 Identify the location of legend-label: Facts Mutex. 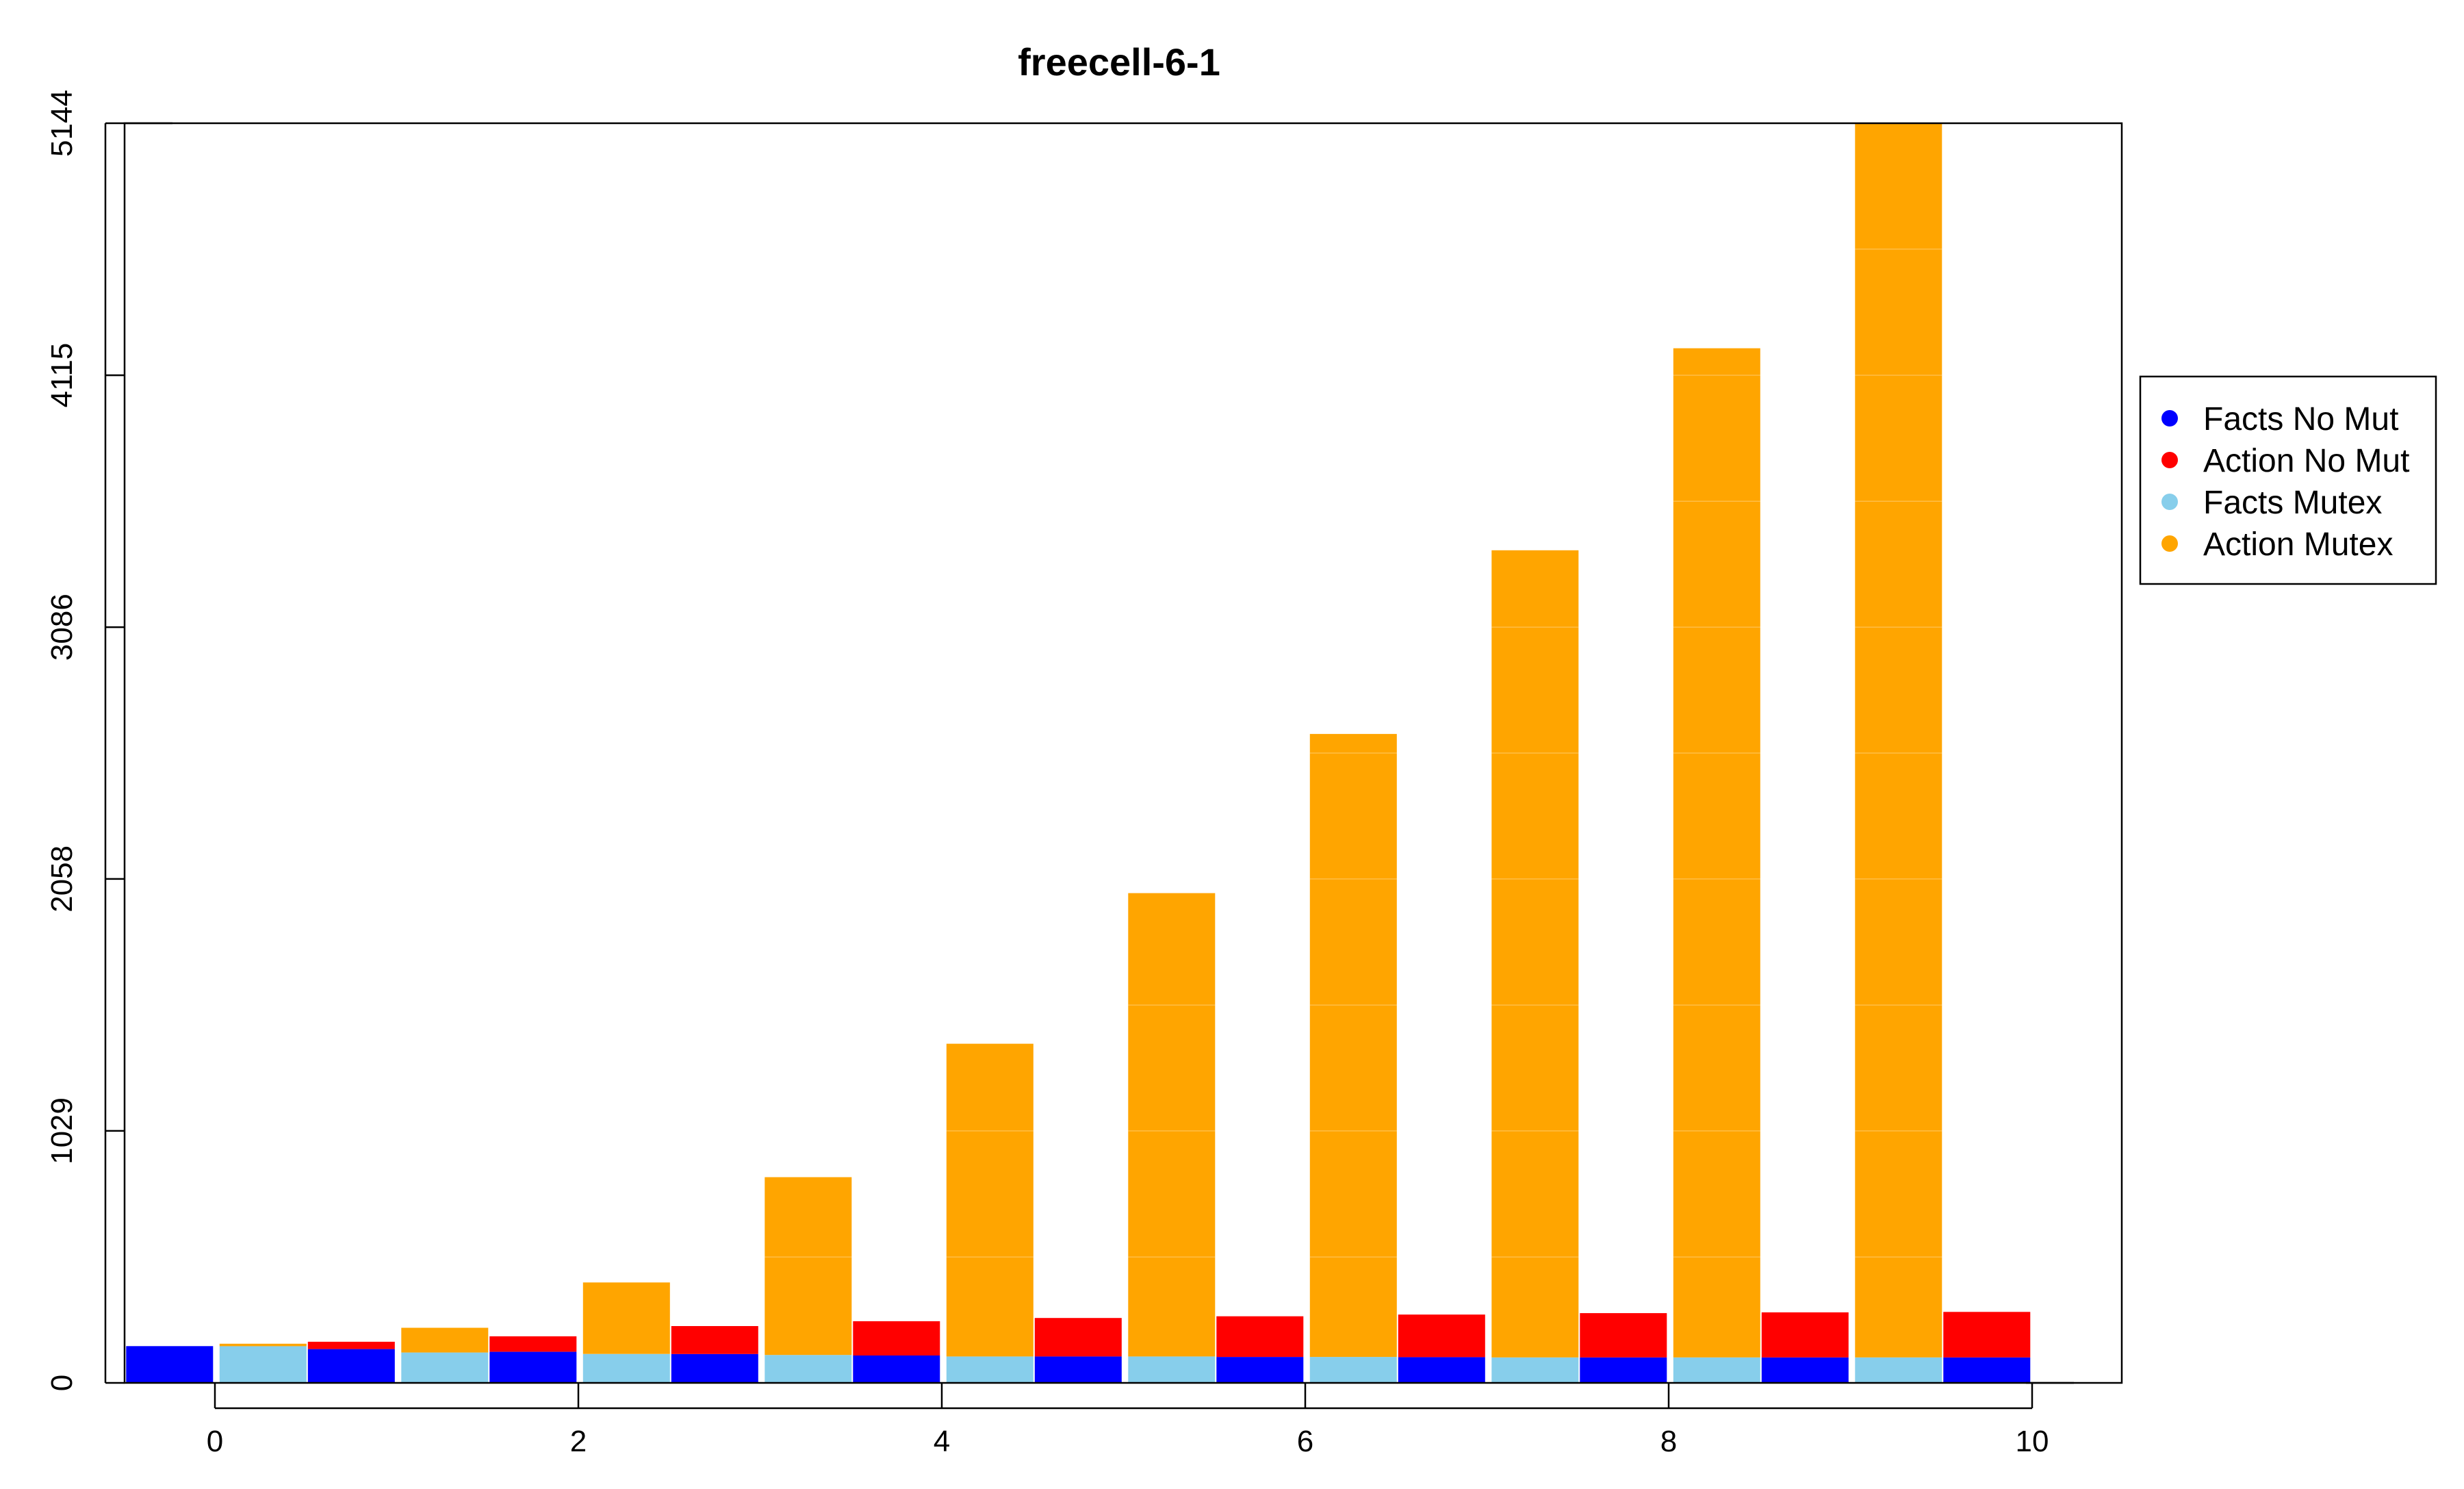
(2292, 503).